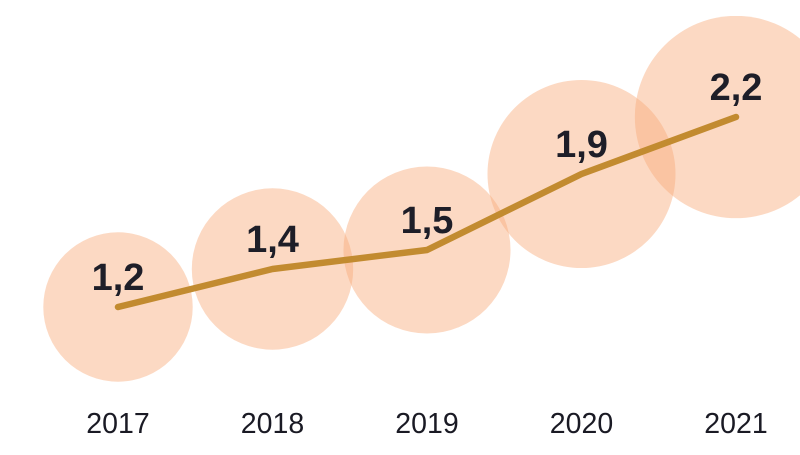  I want to click on x-axis-label-2017: 2017, so click(117, 423).